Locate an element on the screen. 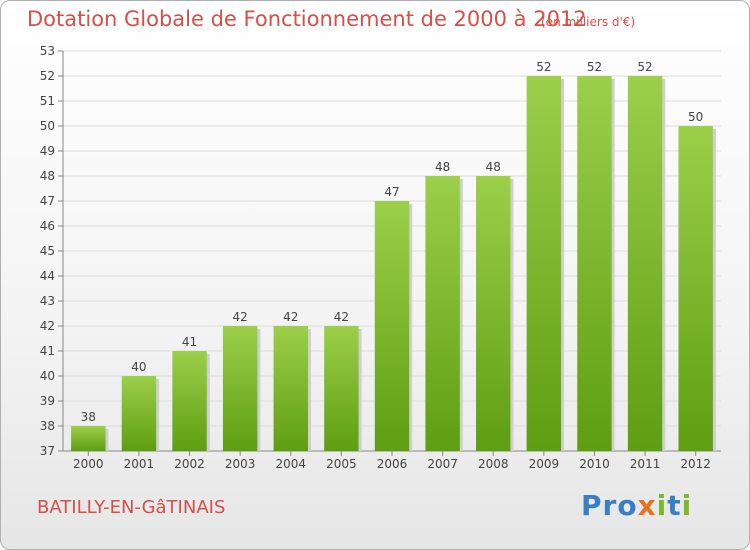 This screenshot has height=550, width=750. bar-value-label: 40 is located at coordinates (138, 367).